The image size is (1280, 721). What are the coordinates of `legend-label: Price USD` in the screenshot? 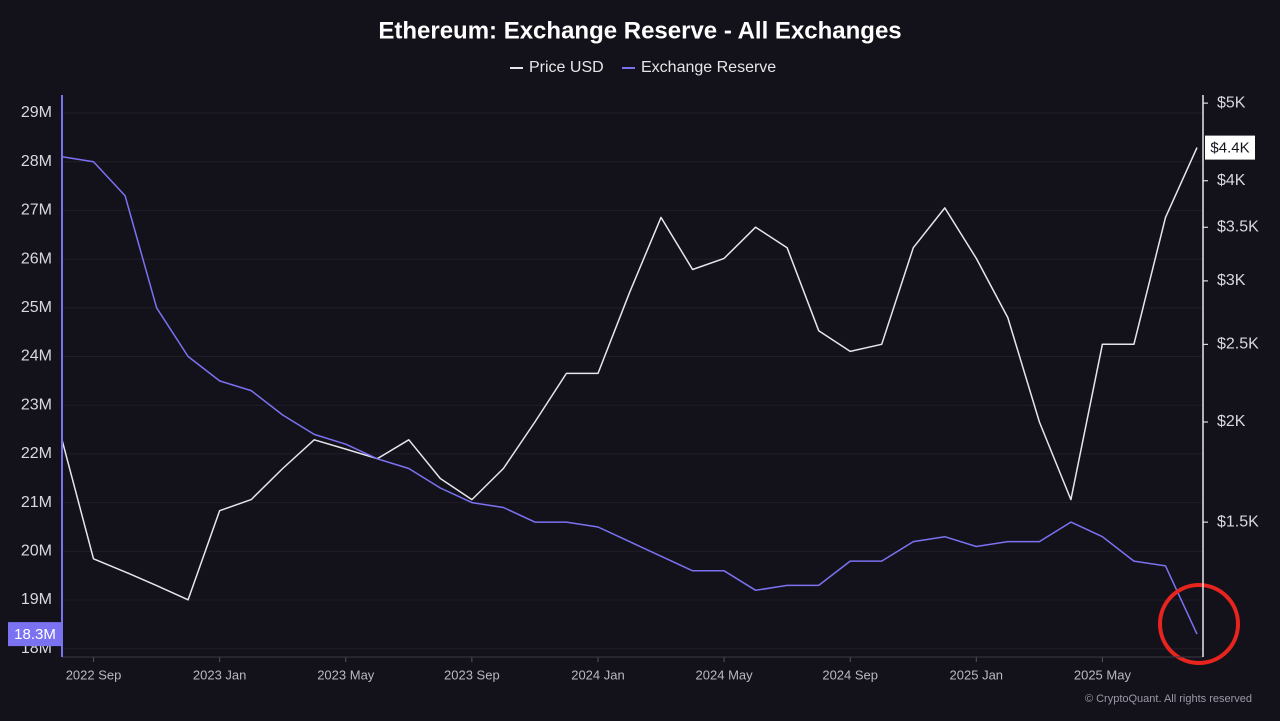 It's located at (566, 67).